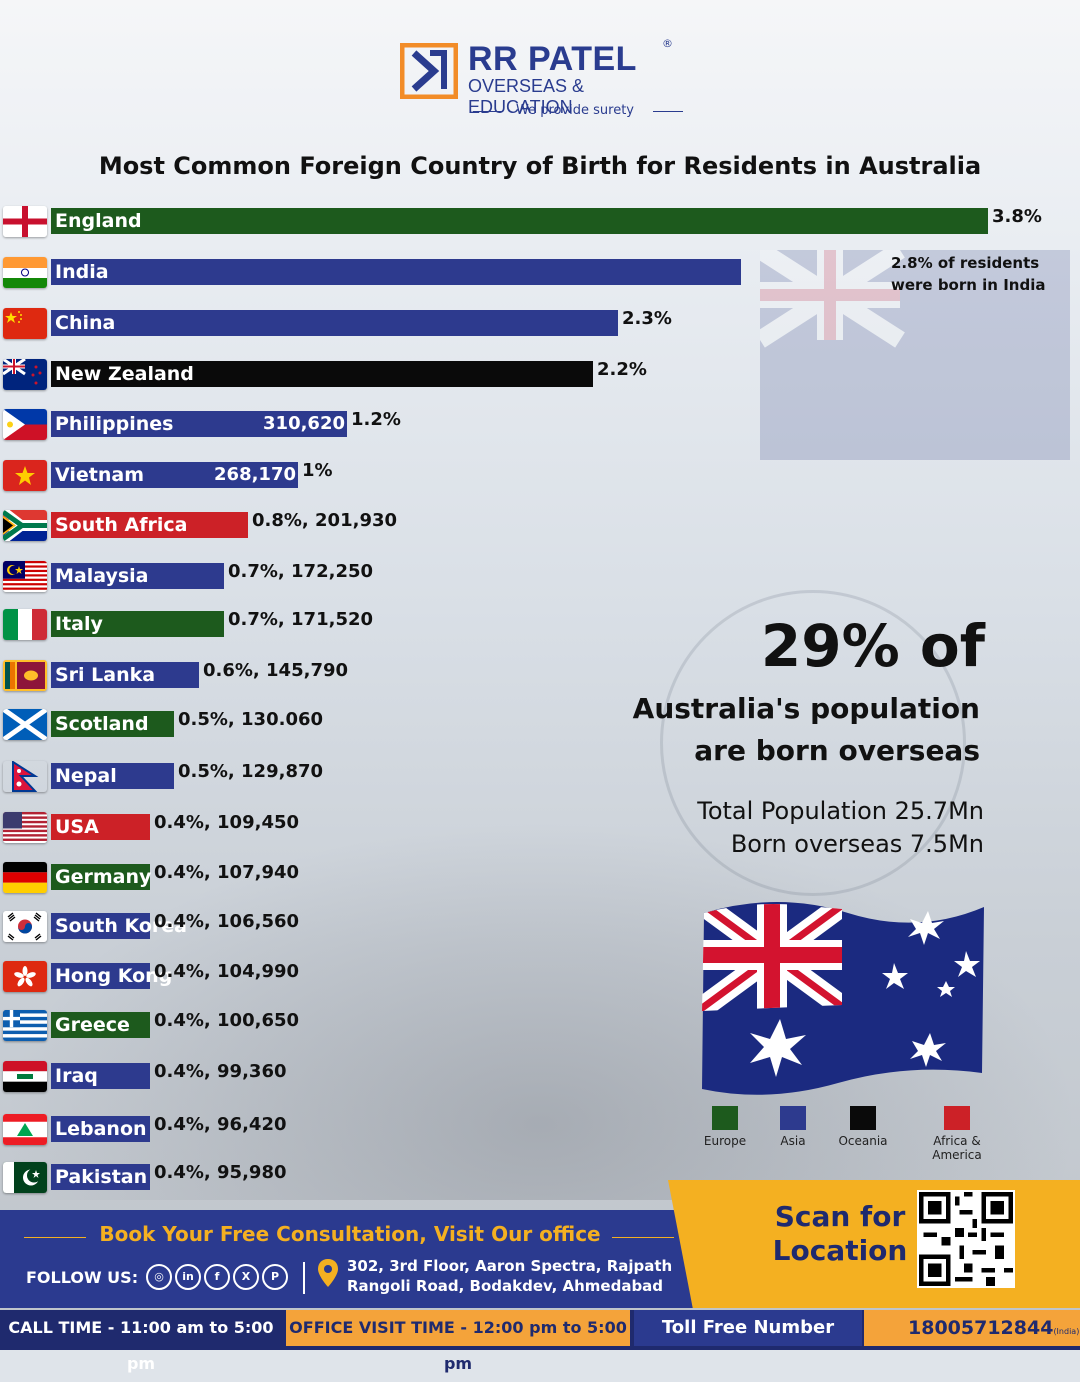 The image size is (1080, 1382). What do you see at coordinates (325, 520) in the screenshot?
I see `bar-value-label: 0.8%, 201,930` at bounding box center [325, 520].